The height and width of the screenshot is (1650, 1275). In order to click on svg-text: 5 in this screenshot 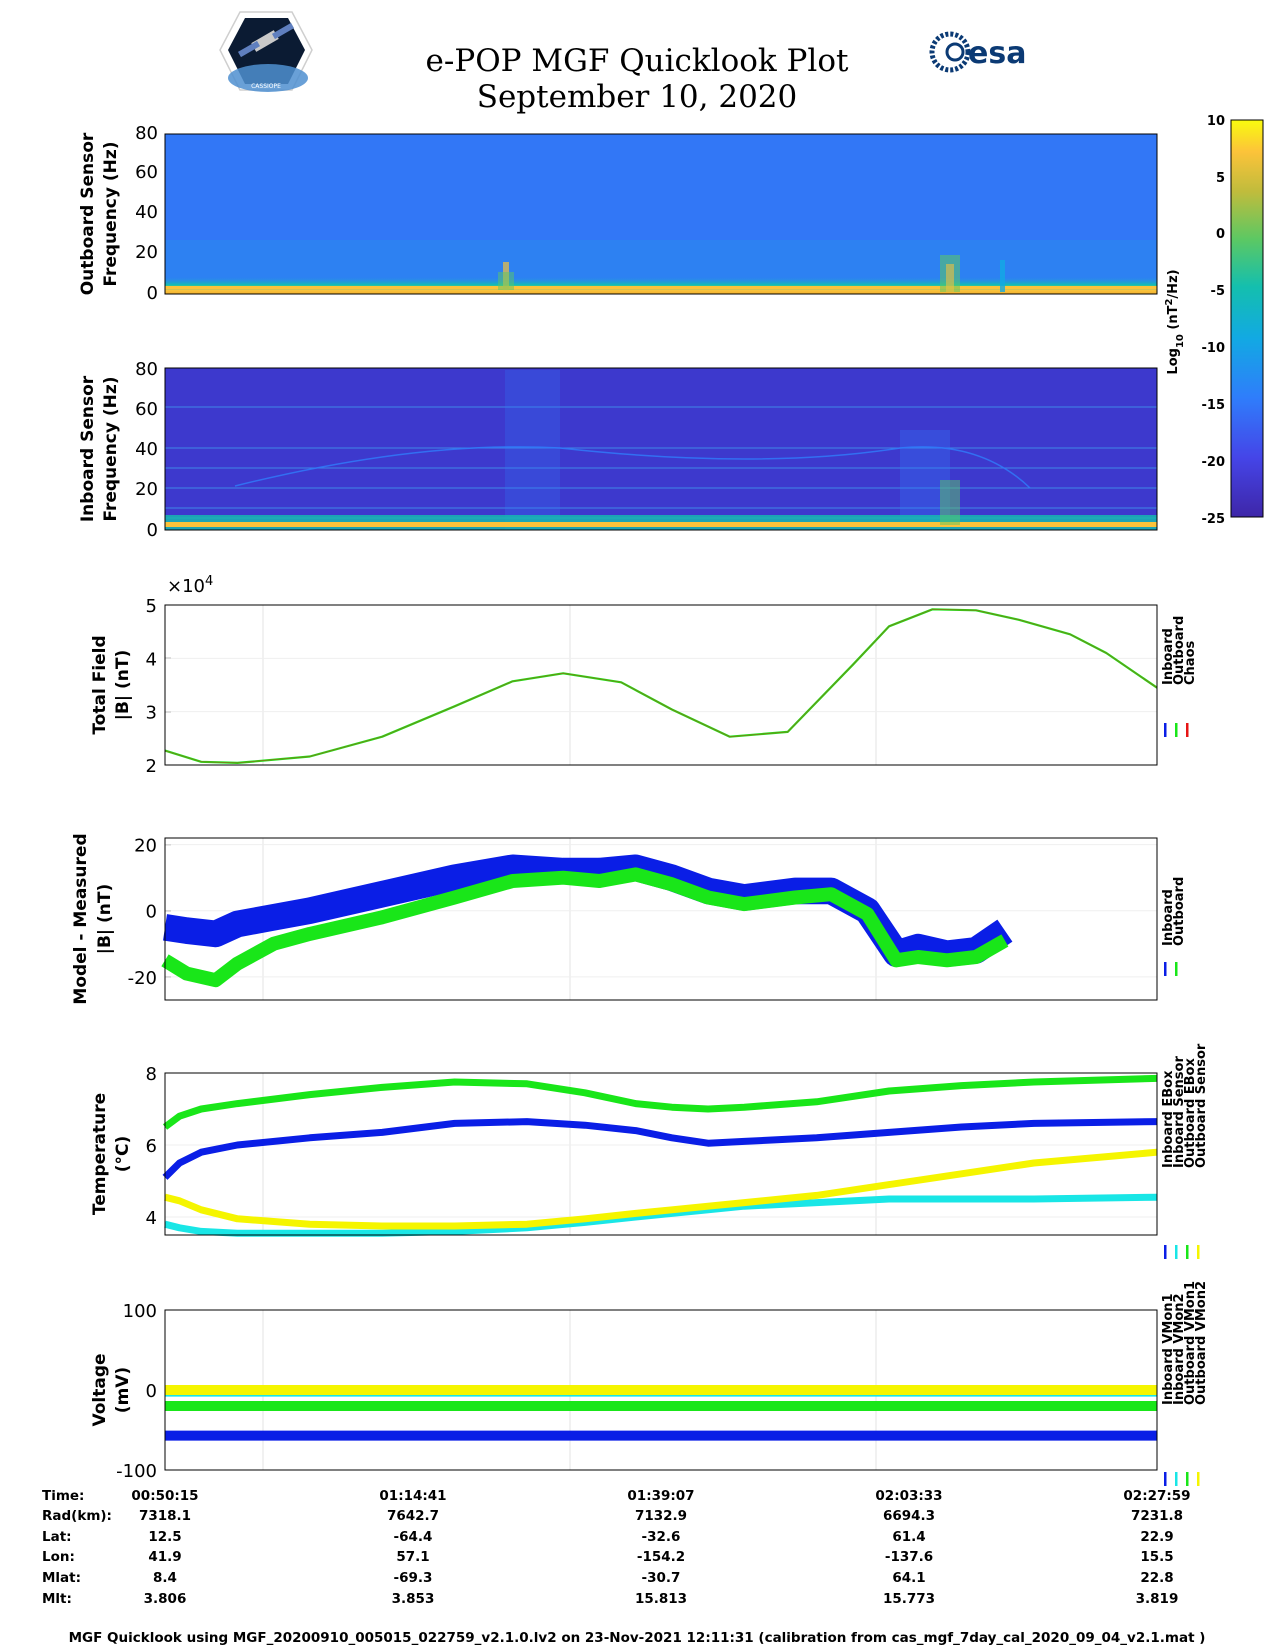, I will do `click(1220, 178)`.